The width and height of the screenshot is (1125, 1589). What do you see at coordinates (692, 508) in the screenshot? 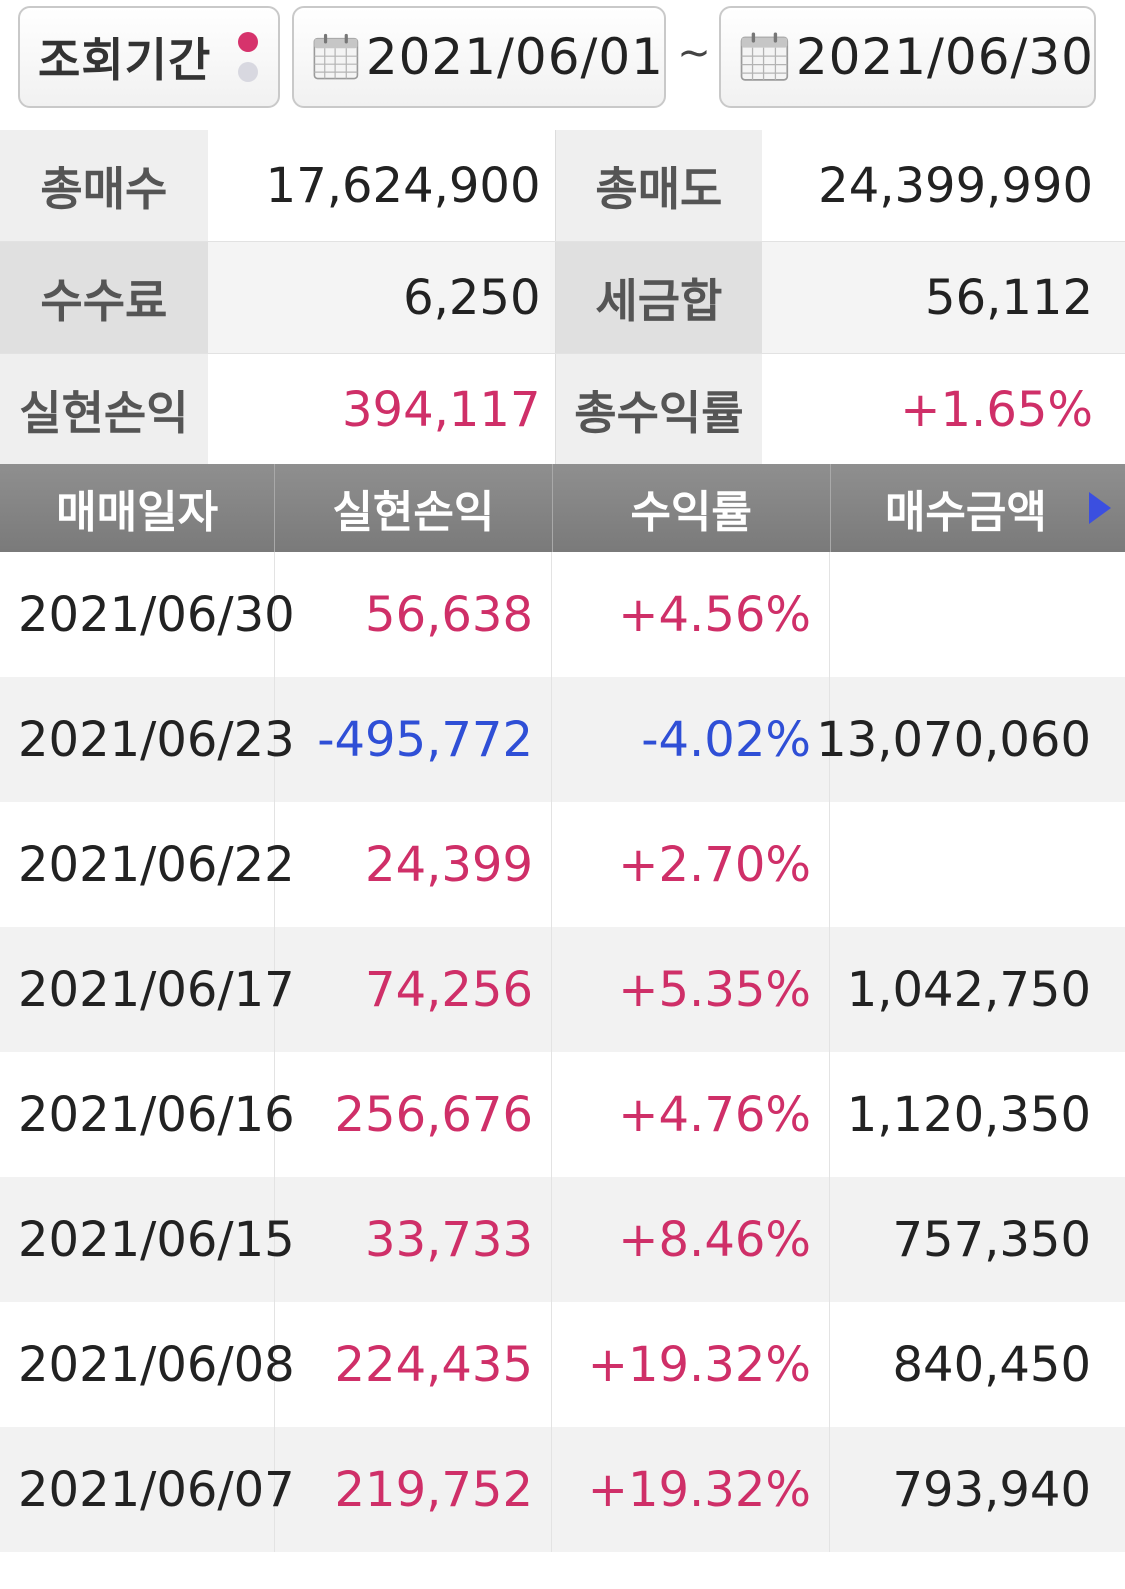
I see `header-return-rate: 수익률` at bounding box center [692, 508].